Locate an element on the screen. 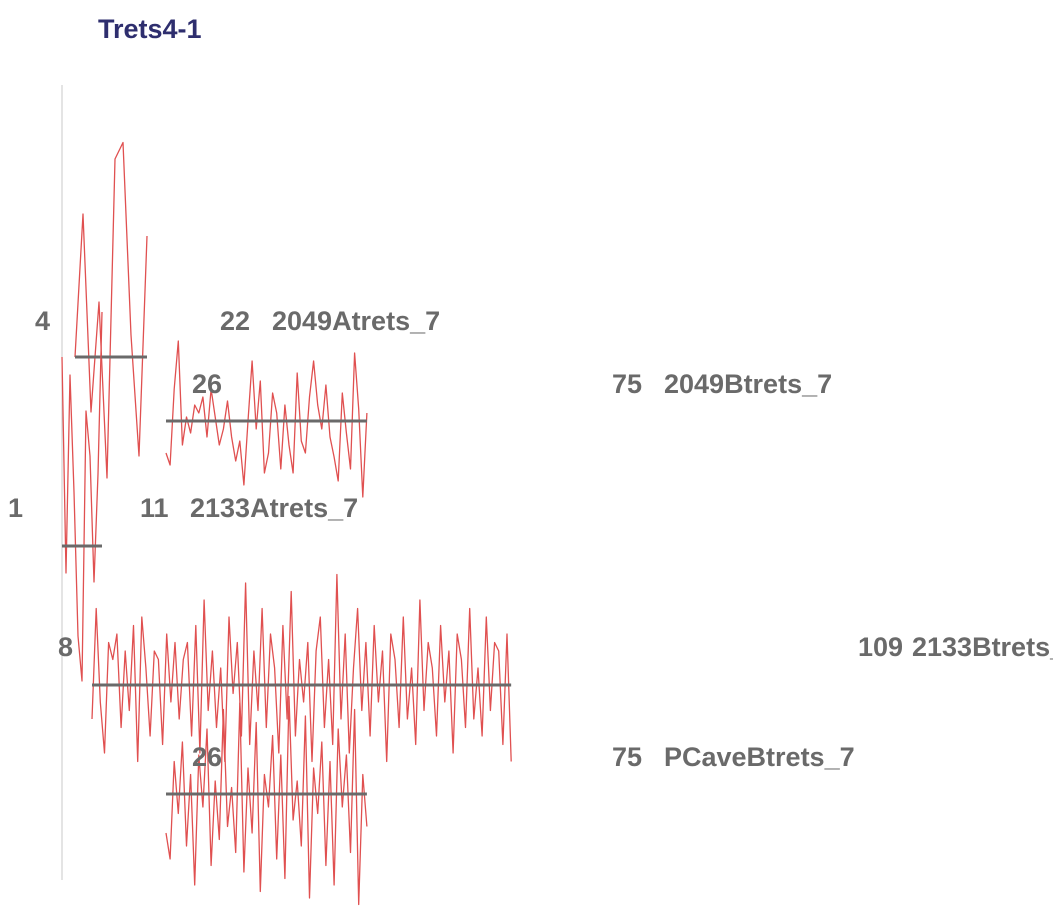 This screenshot has height=916, width=1053. start-label-2133Atrets_7: 1 is located at coordinates (15, 508).